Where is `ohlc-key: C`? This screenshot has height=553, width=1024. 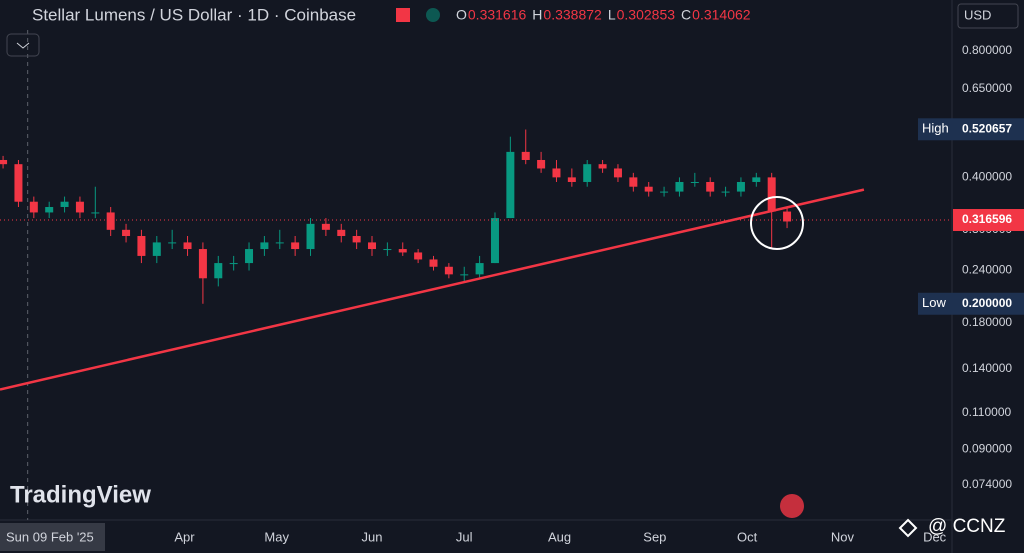 ohlc-key: C is located at coordinates (686, 15).